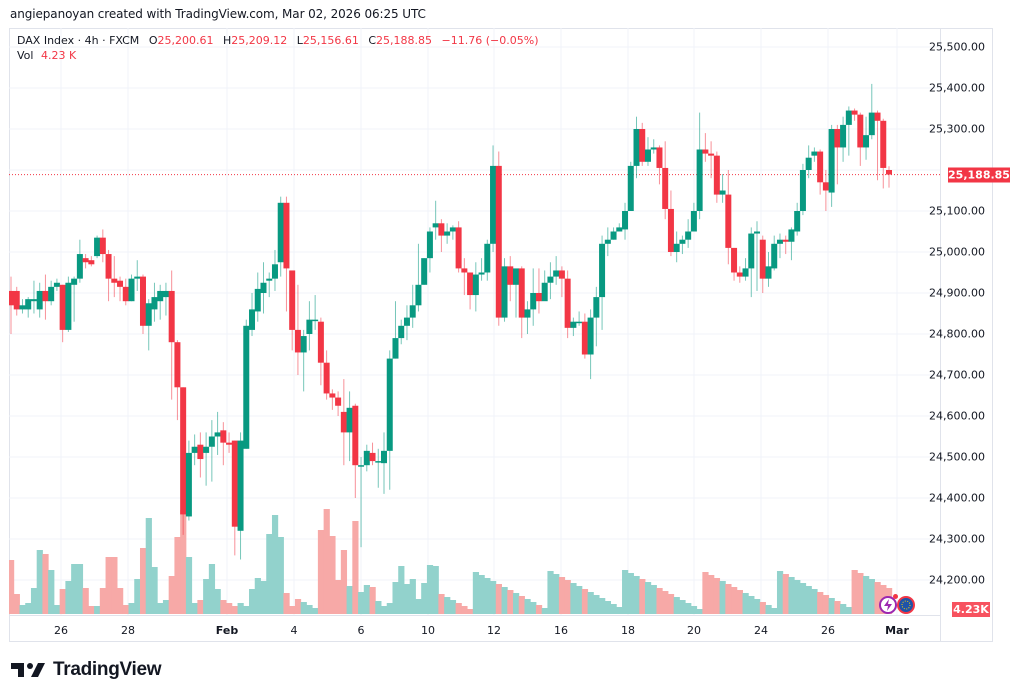 This screenshot has width=1024, height=699. I want to click on time-tick-label: 12, so click(494, 630).